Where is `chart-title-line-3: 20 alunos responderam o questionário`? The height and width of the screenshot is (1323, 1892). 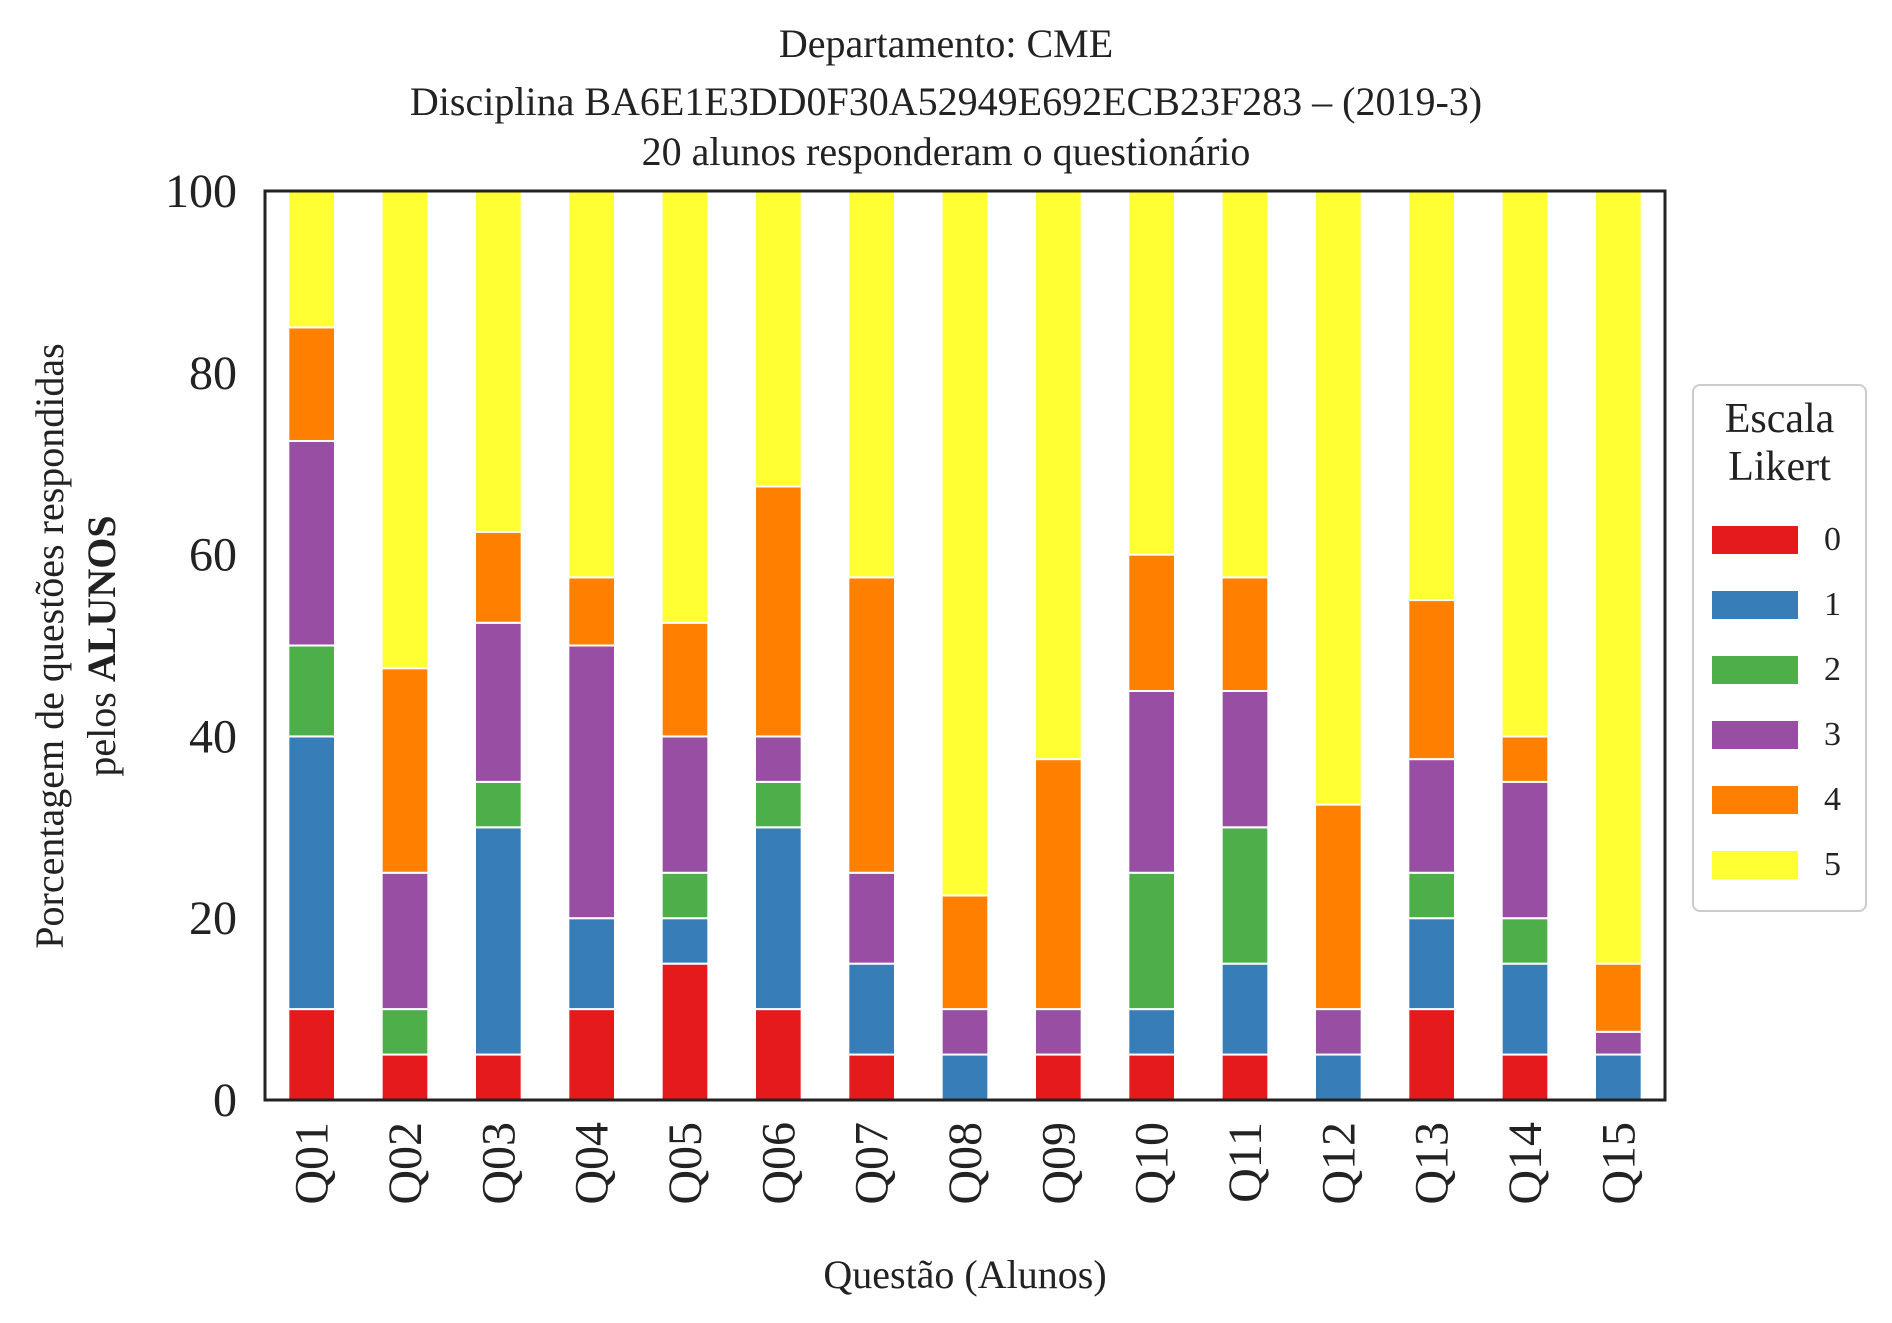
chart-title-line-3: 20 alunos responderam o questionário is located at coordinates (946, 151).